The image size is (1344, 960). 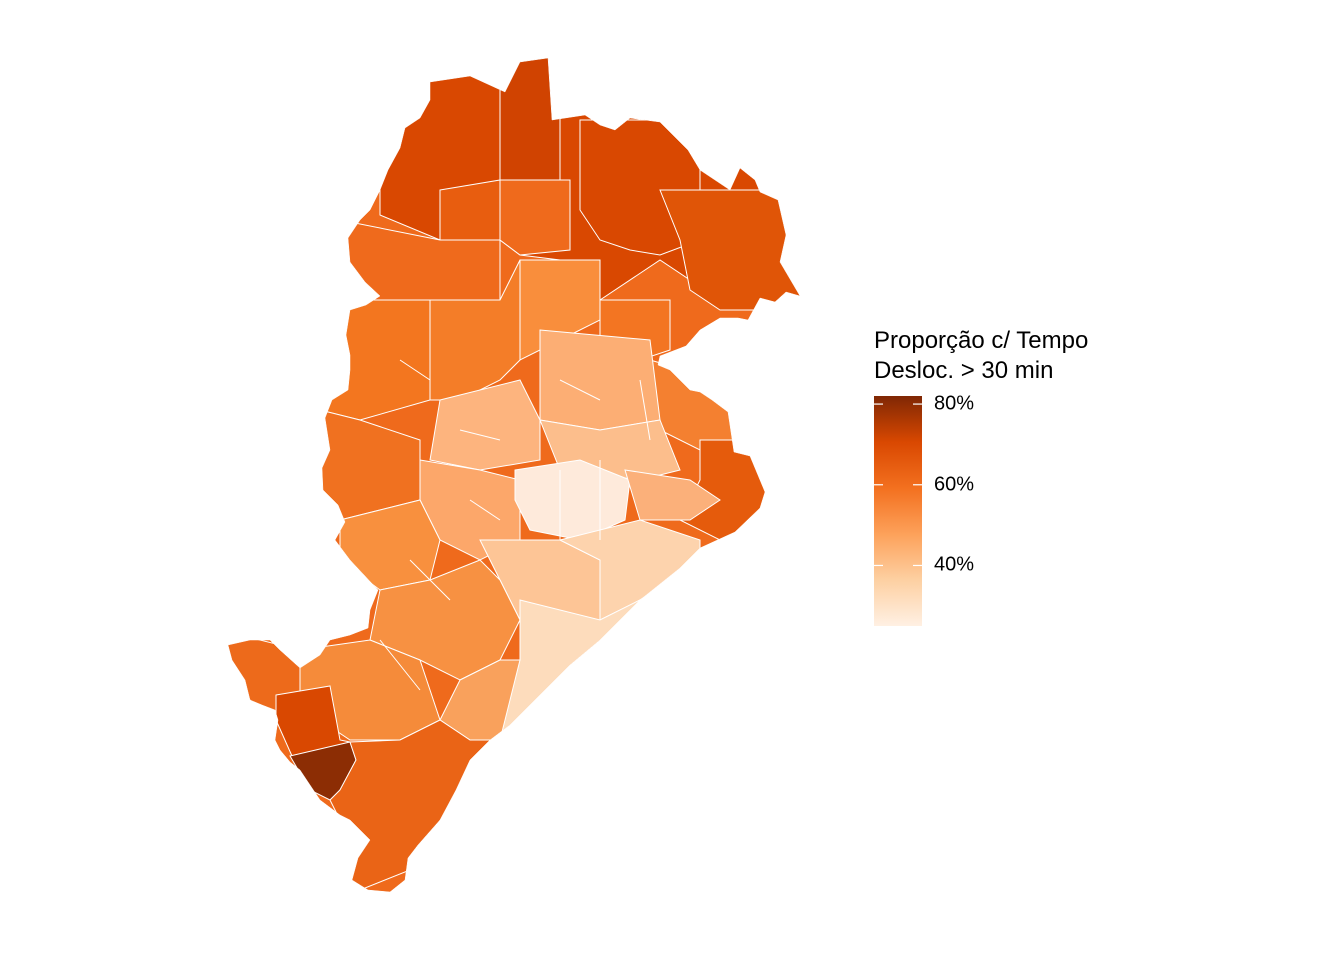 What do you see at coordinates (1034, 356) in the screenshot?
I see `legend-title: Proporção c/ Tempo Desloc. > 30 min` at bounding box center [1034, 356].